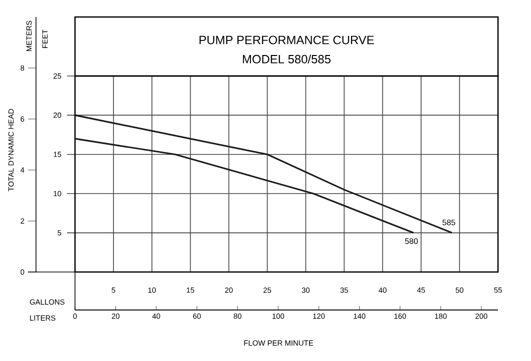 This screenshot has width=531, height=361. Describe the element at coordinates (286, 59) in the screenshot. I see `chart-subtitle: MODEL 580/585` at that location.